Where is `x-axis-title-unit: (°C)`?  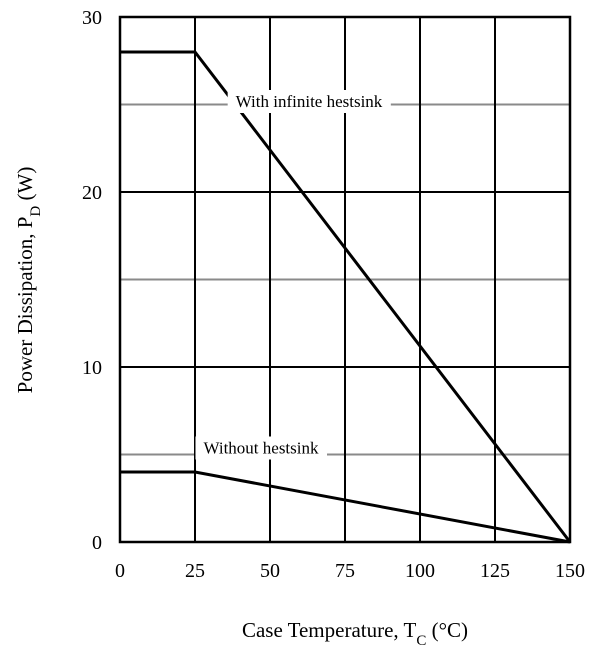
x-axis-title-unit: (°C) is located at coordinates (447, 630).